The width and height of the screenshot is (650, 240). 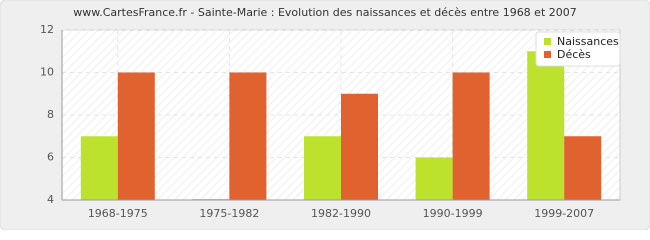 I want to click on x-tick-label: 1990-1999, so click(x=453, y=213).